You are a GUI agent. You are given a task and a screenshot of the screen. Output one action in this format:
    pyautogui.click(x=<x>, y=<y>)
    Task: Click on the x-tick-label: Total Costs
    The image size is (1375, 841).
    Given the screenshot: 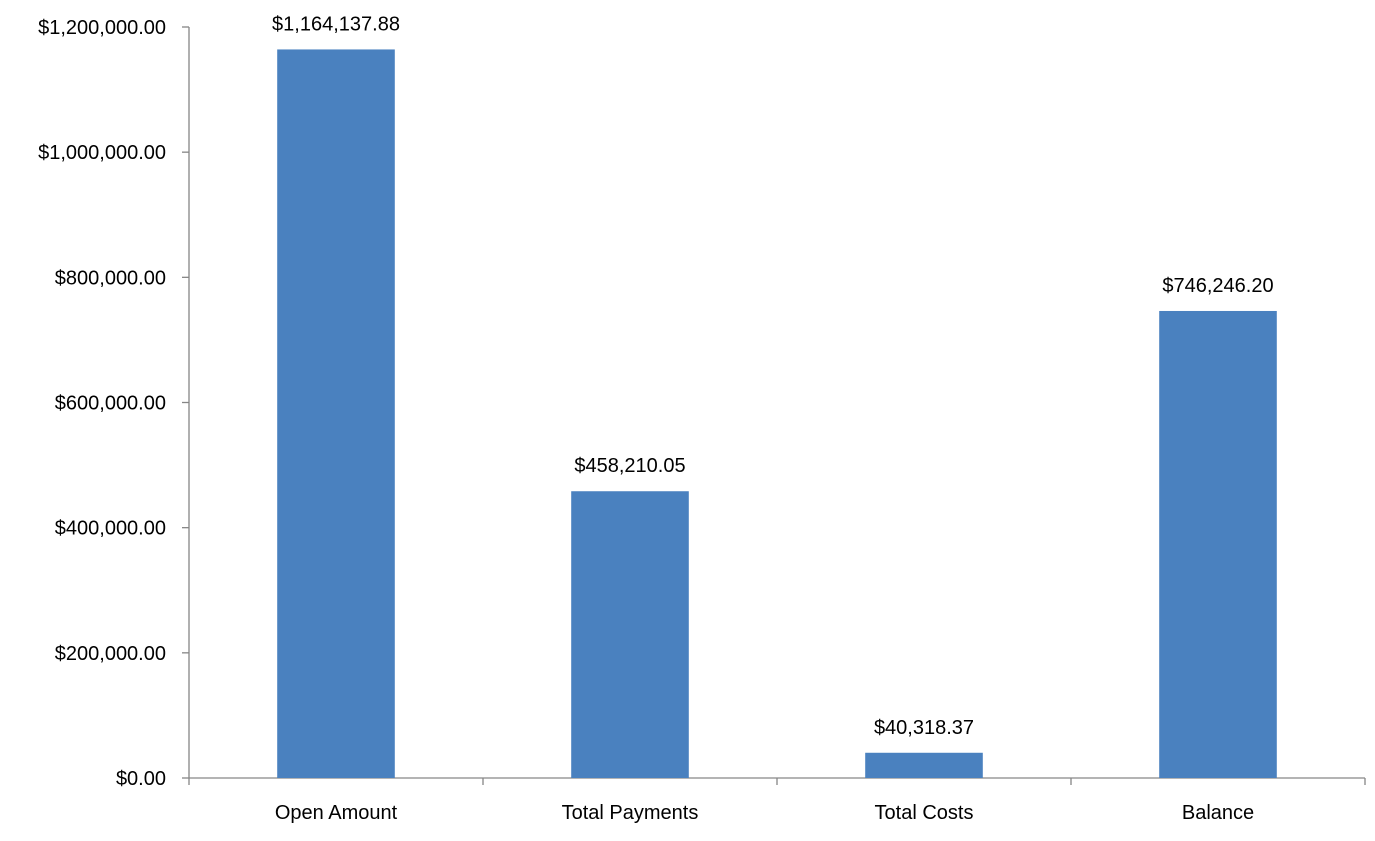 What is the action you would take?
    pyautogui.click(x=924, y=813)
    